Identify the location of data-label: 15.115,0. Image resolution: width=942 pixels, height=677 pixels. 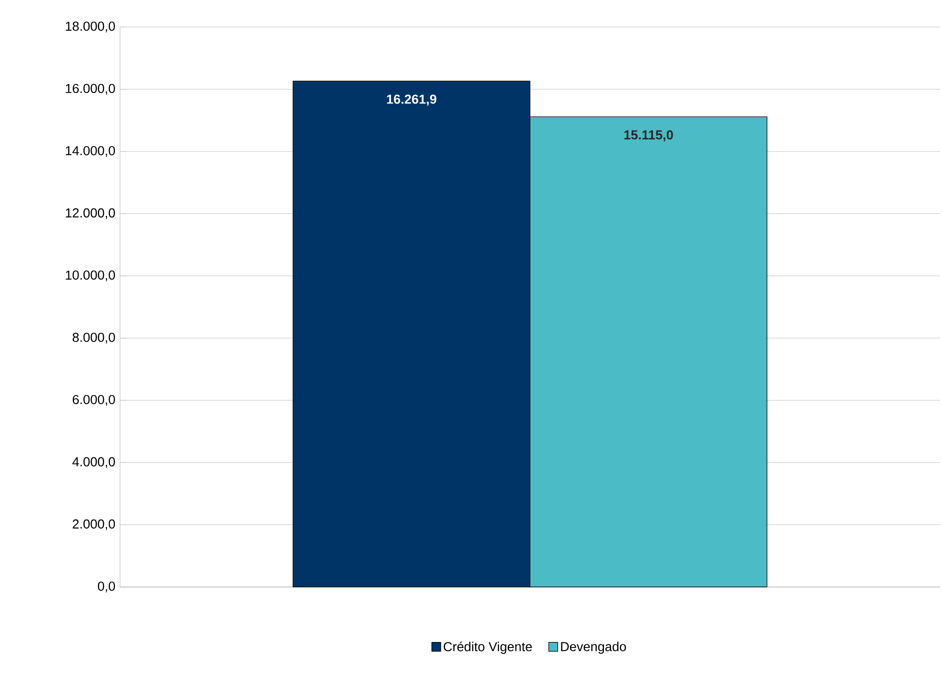
(648, 136).